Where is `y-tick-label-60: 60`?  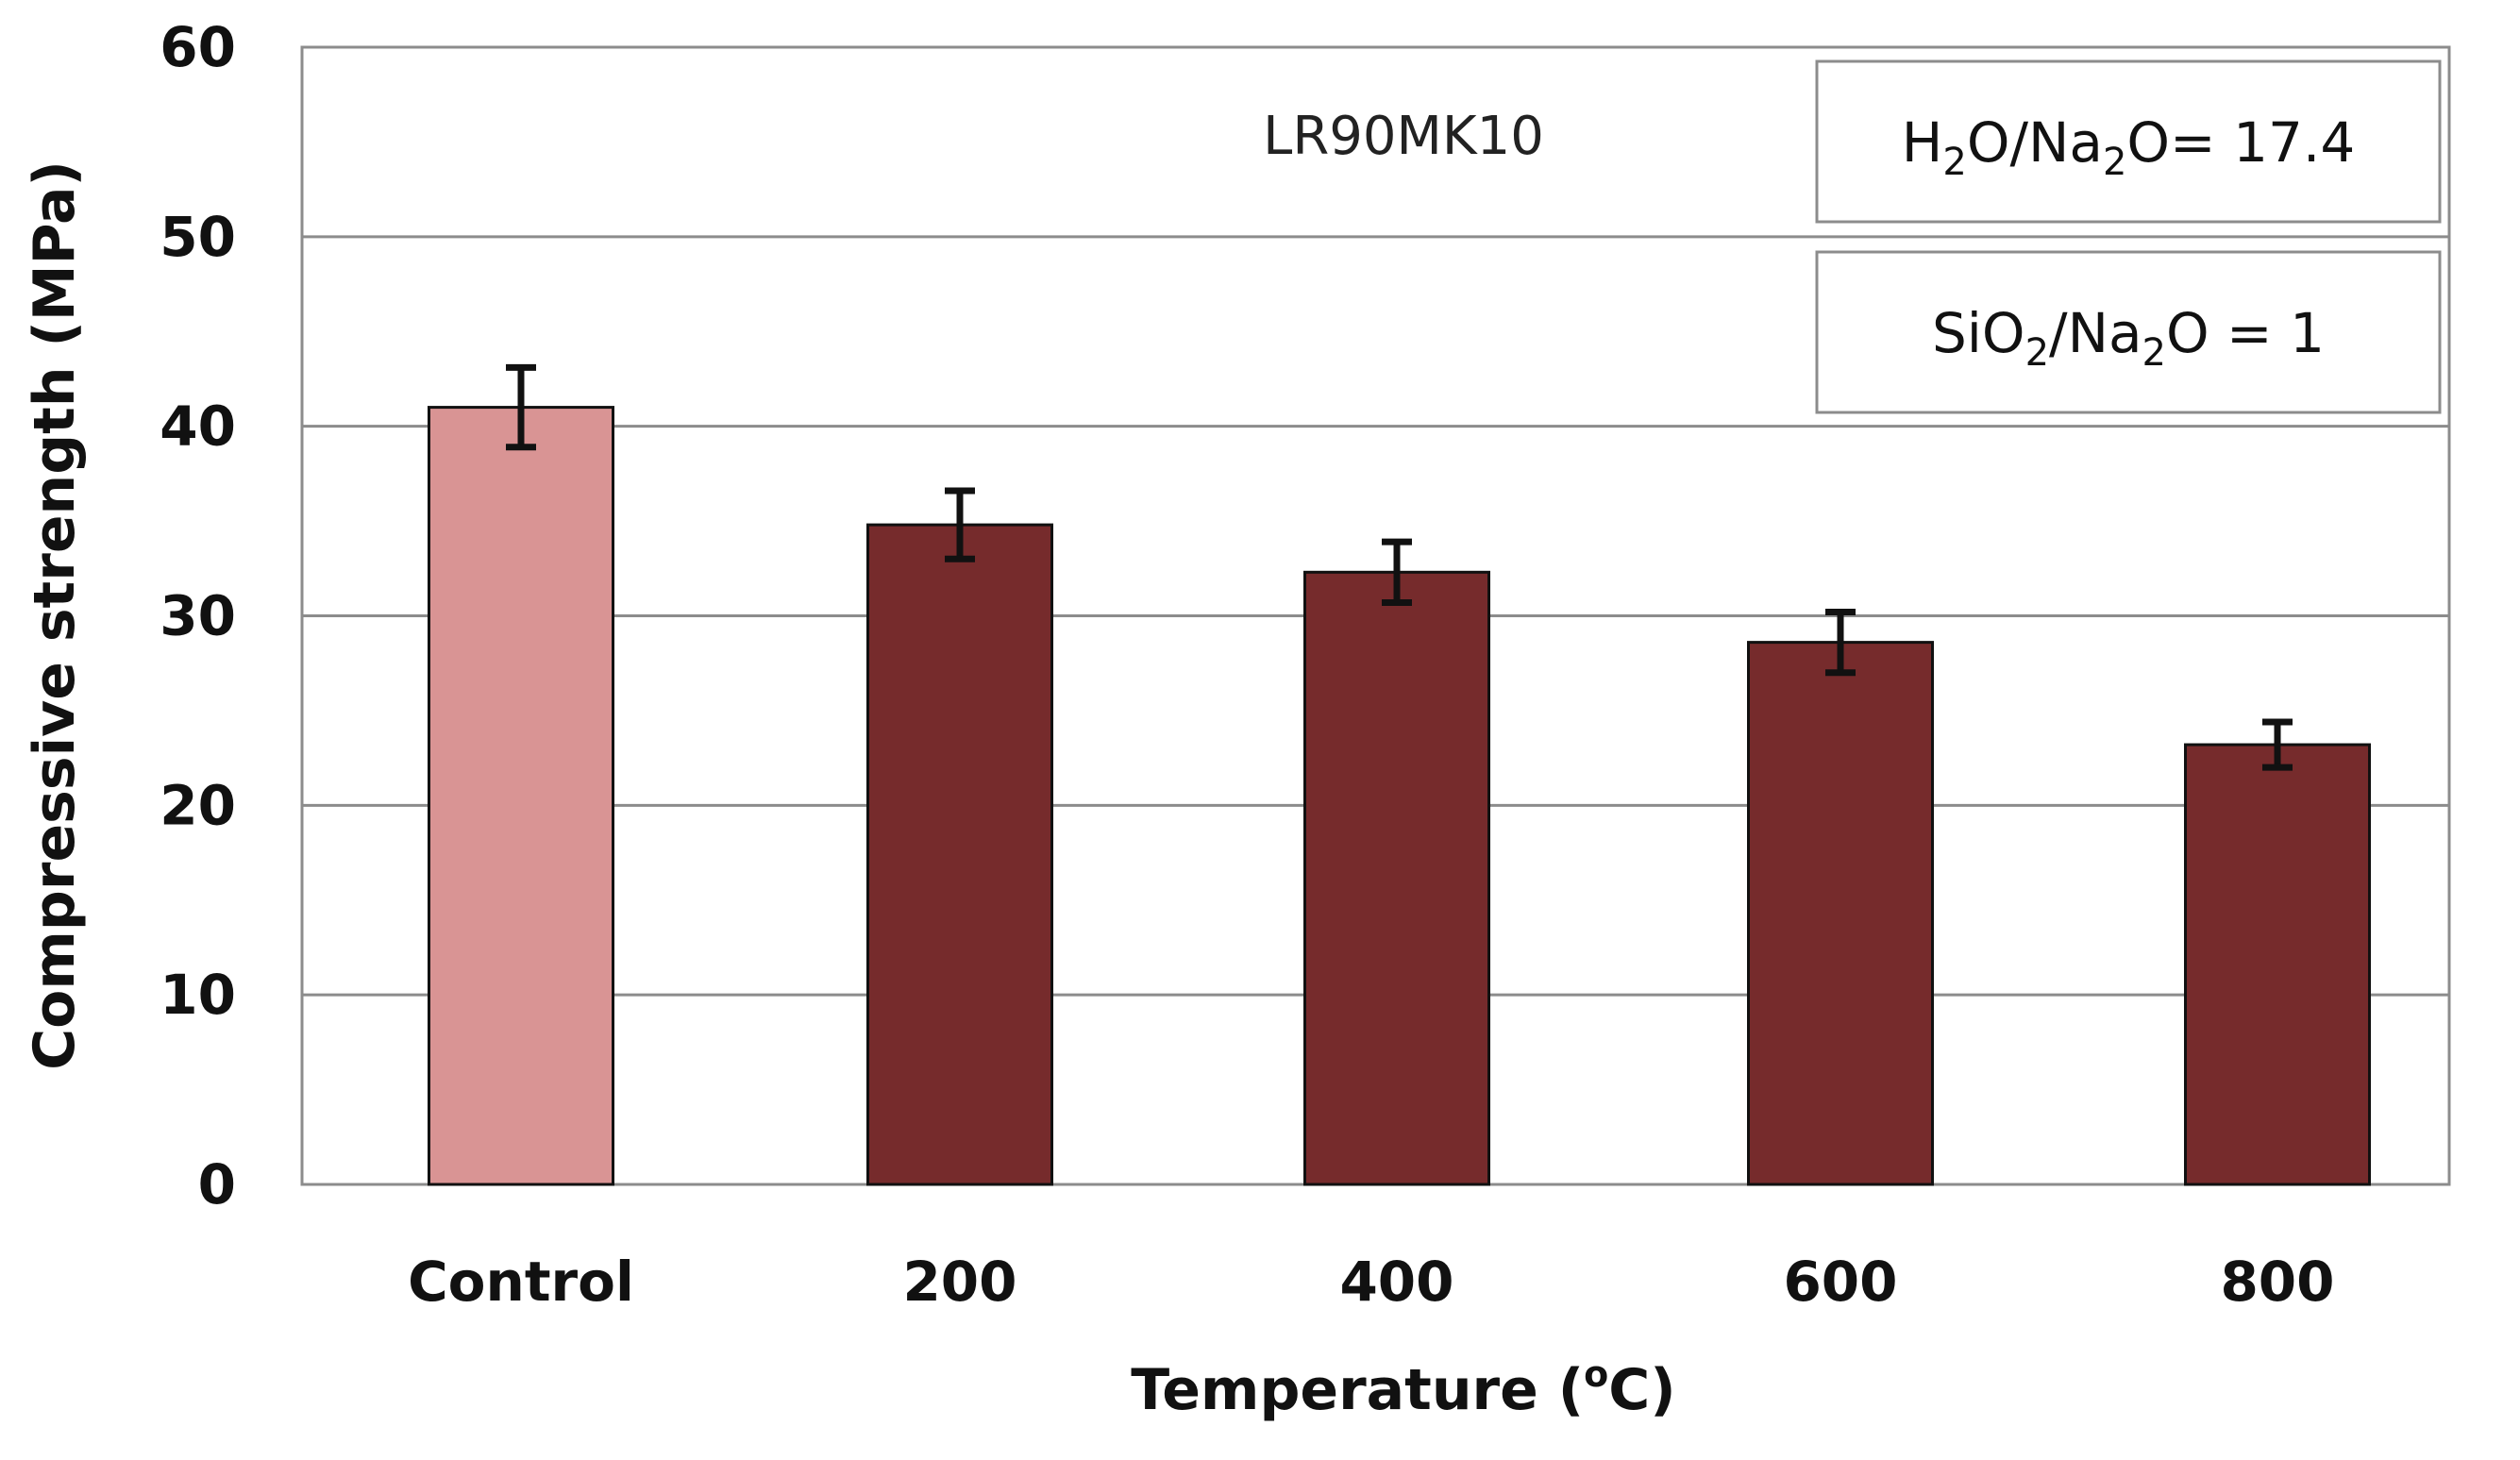
y-tick-label-60: 60 is located at coordinates (198, 47).